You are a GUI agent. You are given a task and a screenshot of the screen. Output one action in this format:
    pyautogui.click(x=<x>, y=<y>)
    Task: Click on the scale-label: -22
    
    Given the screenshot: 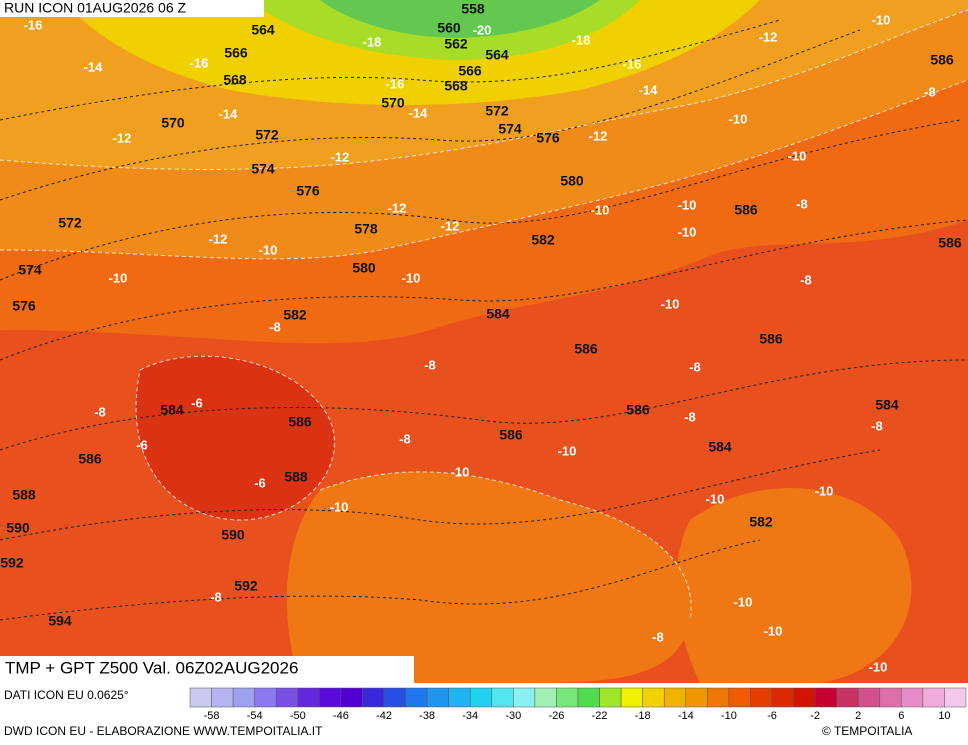 What is the action you would take?
    pyautogui.click(x=600, y=716)
    